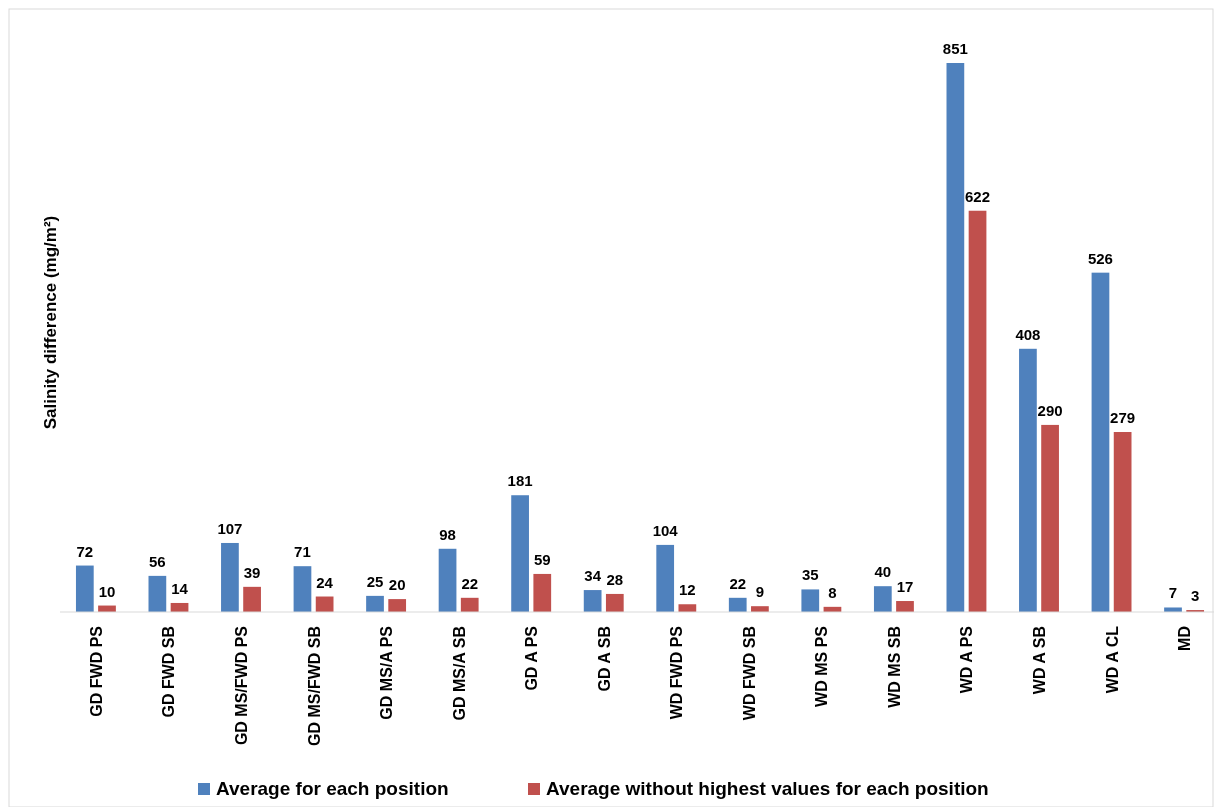  I want to click on x-tick-label: GD A SB, so click(604, 659).